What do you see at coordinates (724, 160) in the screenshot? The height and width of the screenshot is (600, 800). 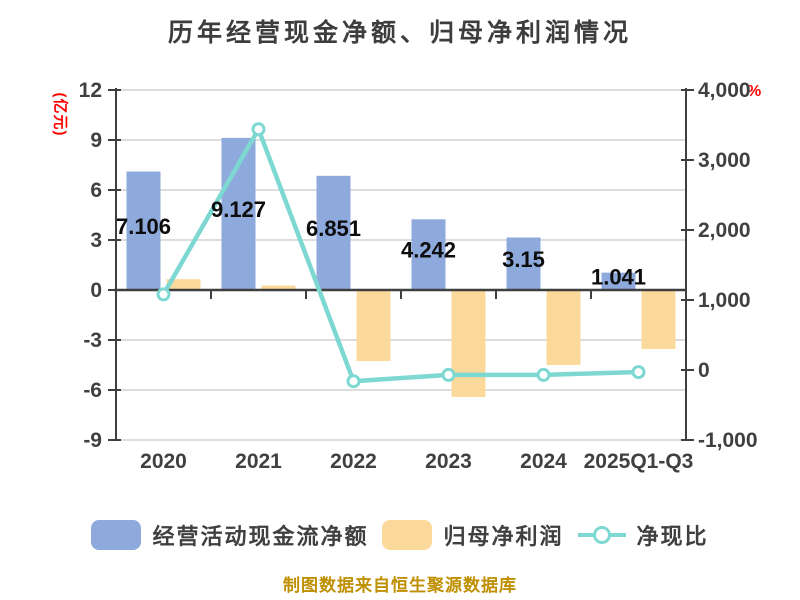 I see `right-axis-tick-label: 3,000` at bounding box center [724, 160].